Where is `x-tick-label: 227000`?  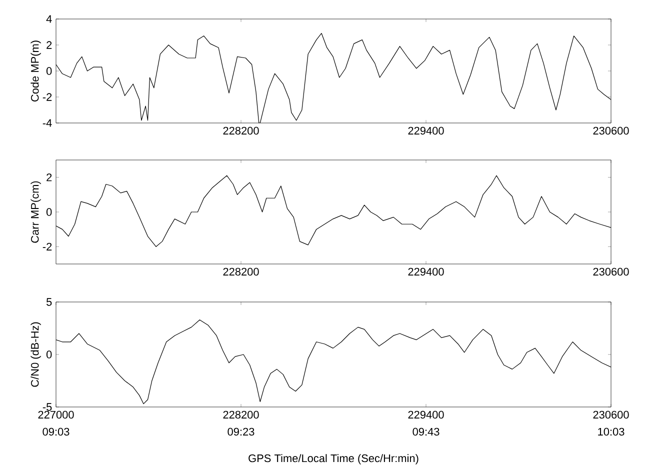
x-tick-label: 227000 is located at coordinates (56, 414).